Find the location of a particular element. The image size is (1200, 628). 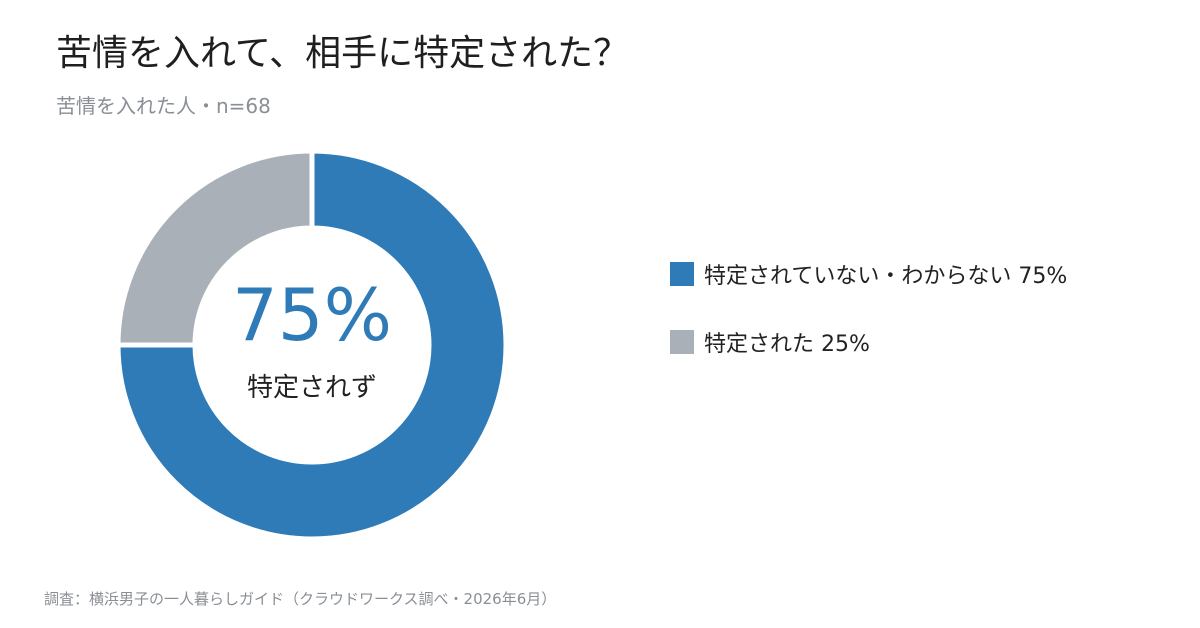

legend: 特定されていない・わからない 75% 特定された 25% is located at coordinates (868, 326).